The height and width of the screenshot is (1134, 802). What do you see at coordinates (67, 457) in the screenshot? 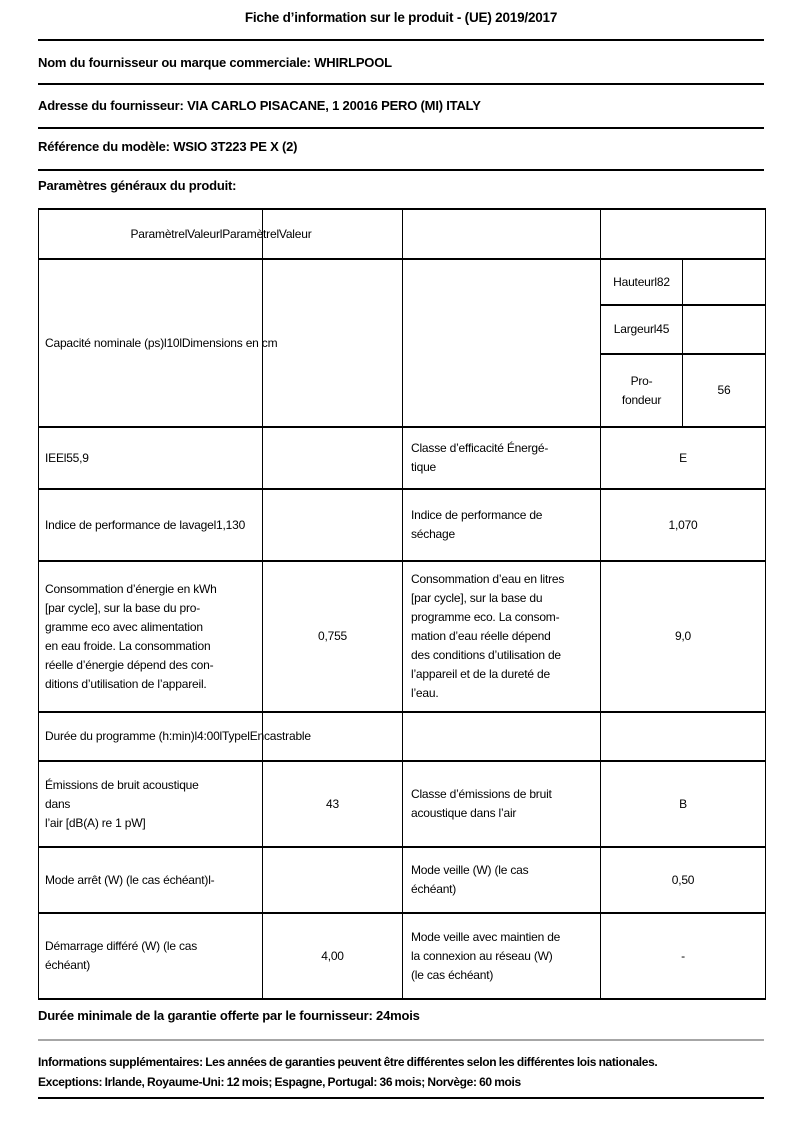
I see `param-iee-text: IEEl55,9` at bounding box center [67, 457].